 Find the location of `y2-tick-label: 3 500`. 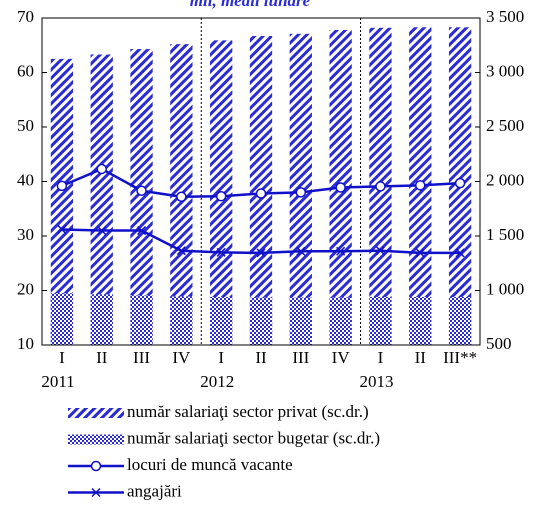

y2-tick-label: 3 500 is located at coordinates (505, 16).